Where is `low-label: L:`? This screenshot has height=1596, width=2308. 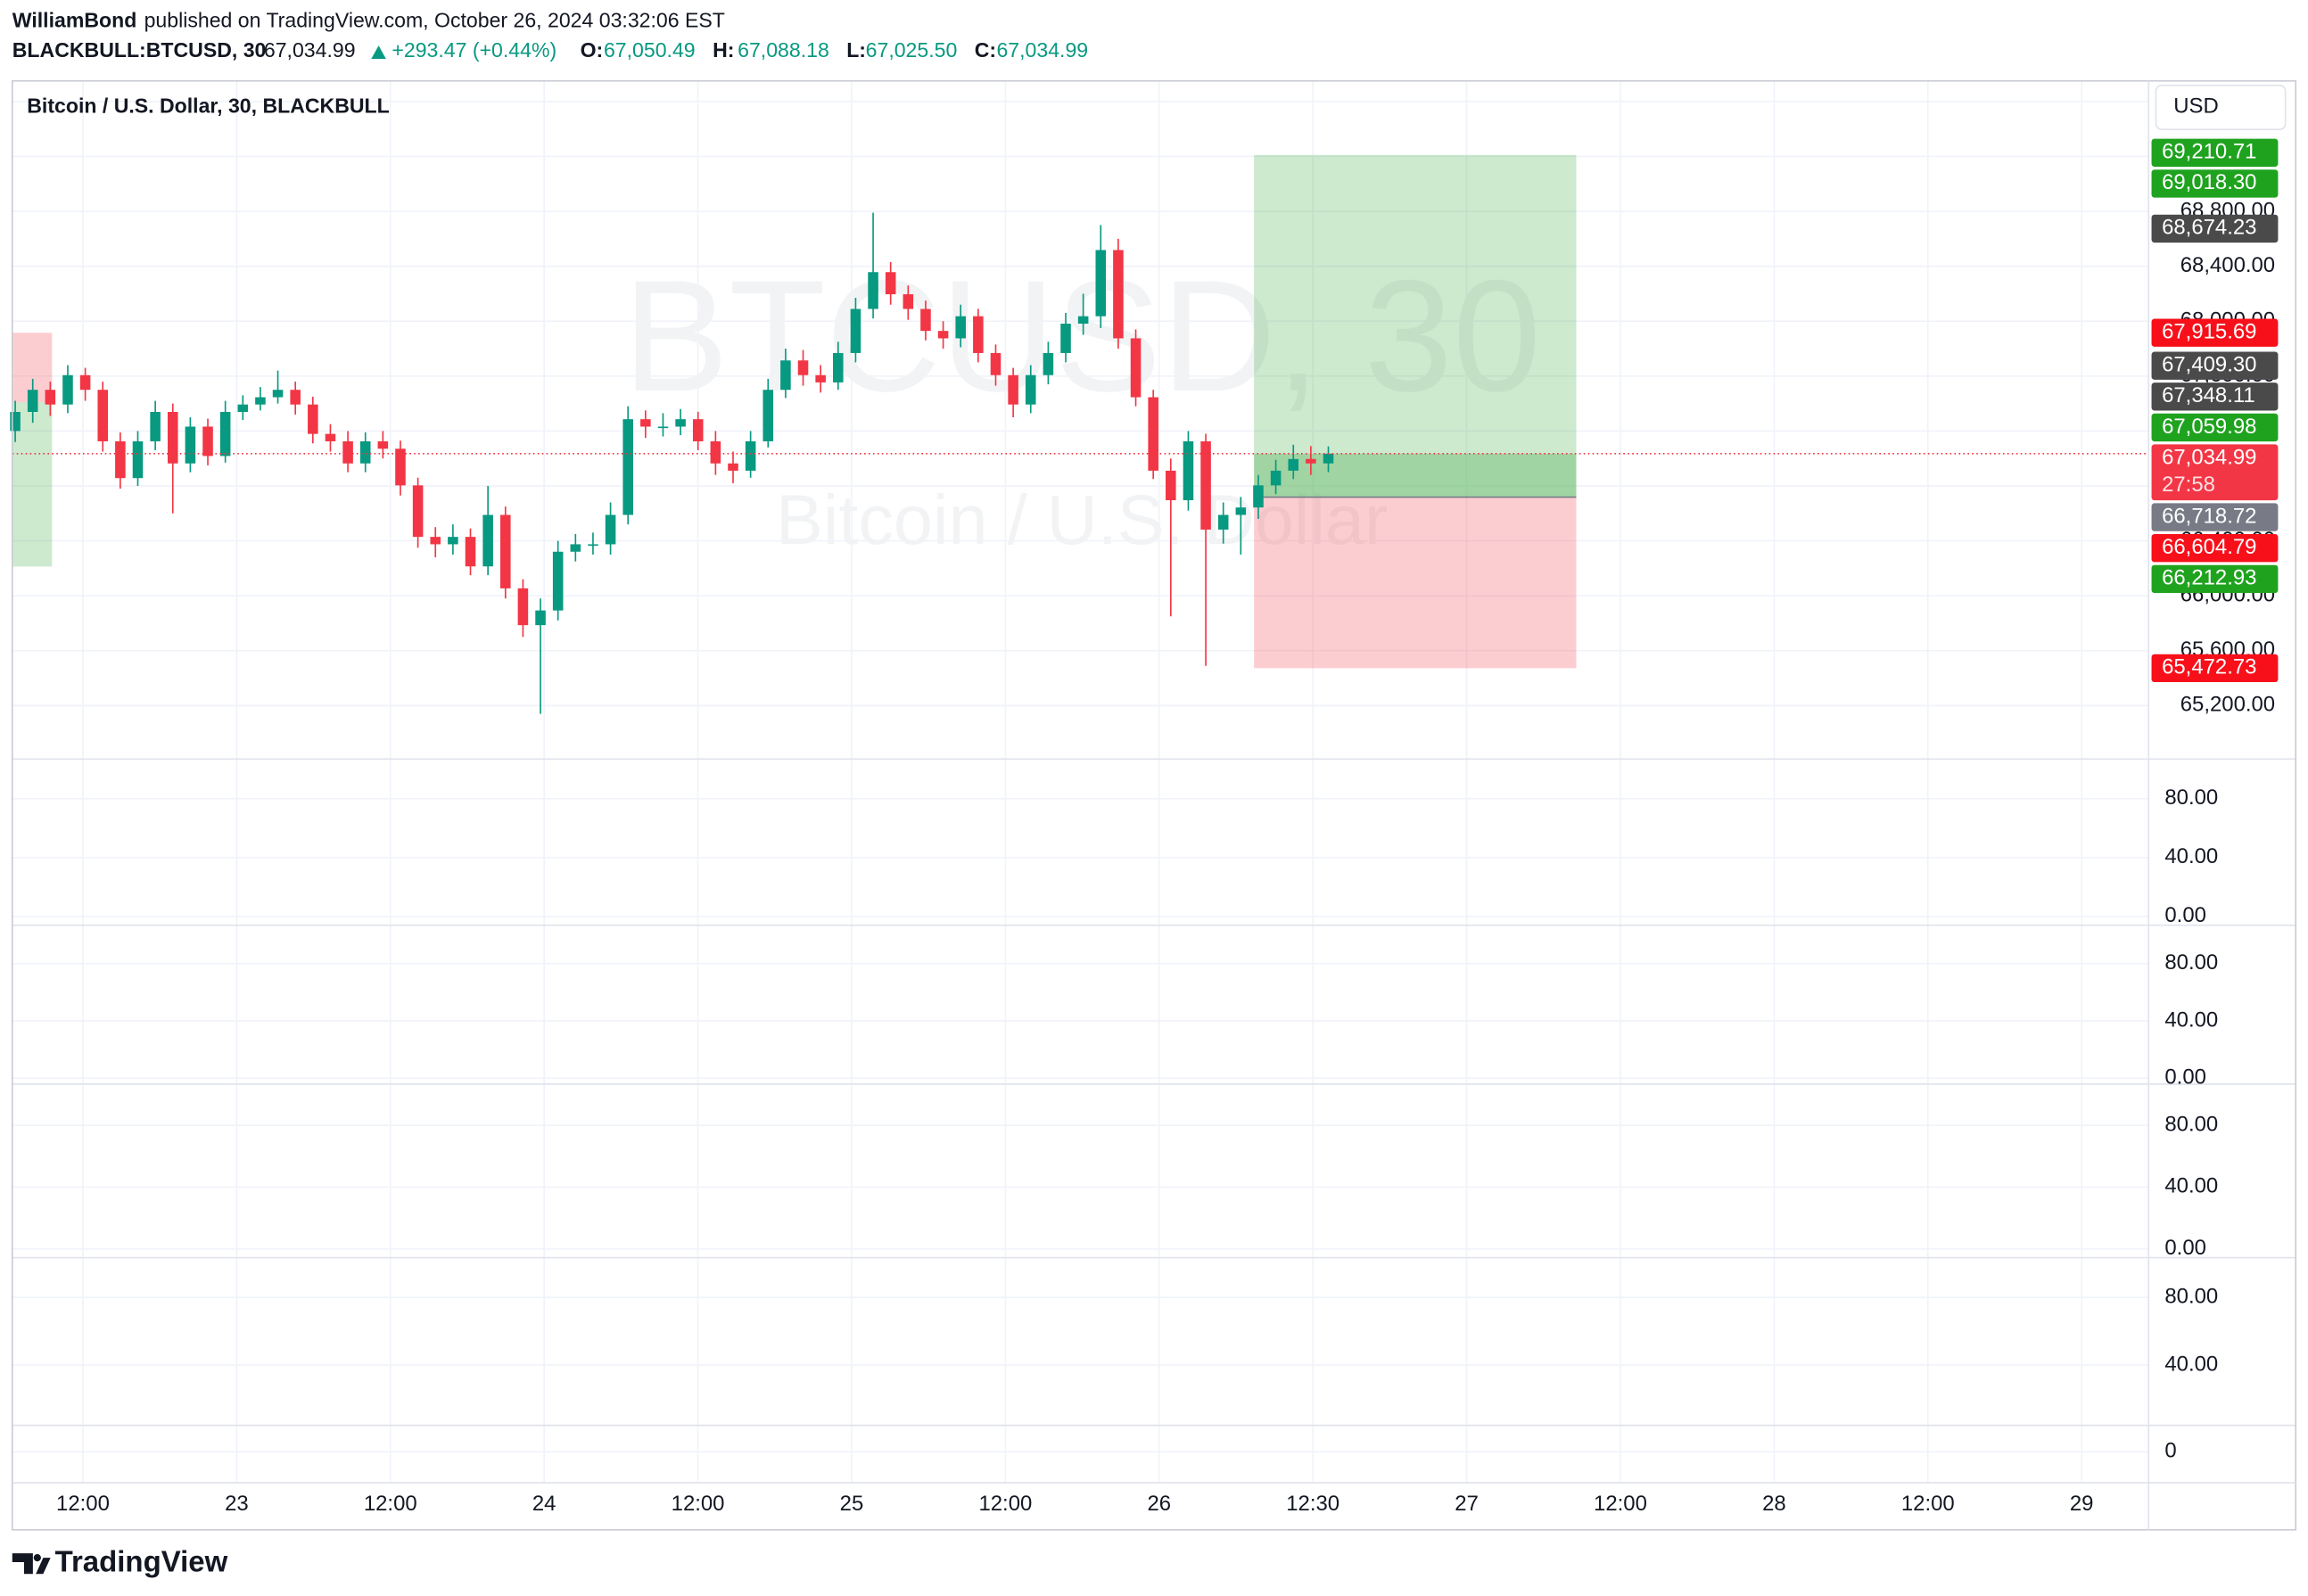 low-label: L: is located at coordinates (856, 50).